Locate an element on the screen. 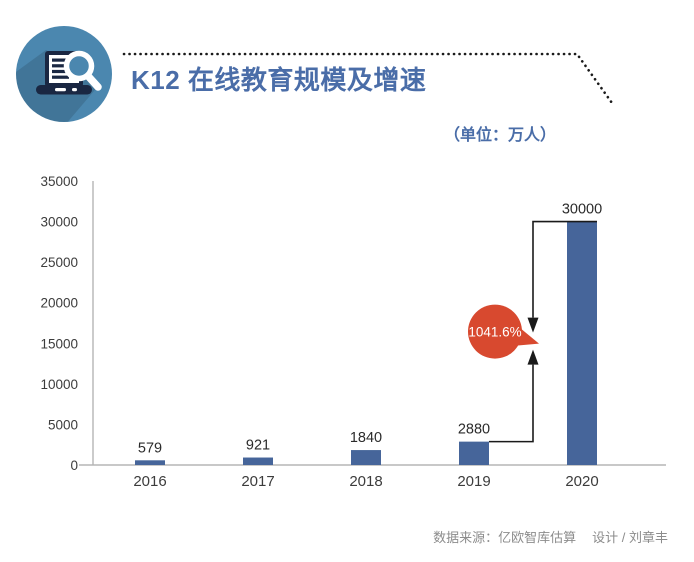 Image resolution: width=694 pixels, height=562 pixels. growth-rate-label: 1041.6% is located at coordinates (494, 332).